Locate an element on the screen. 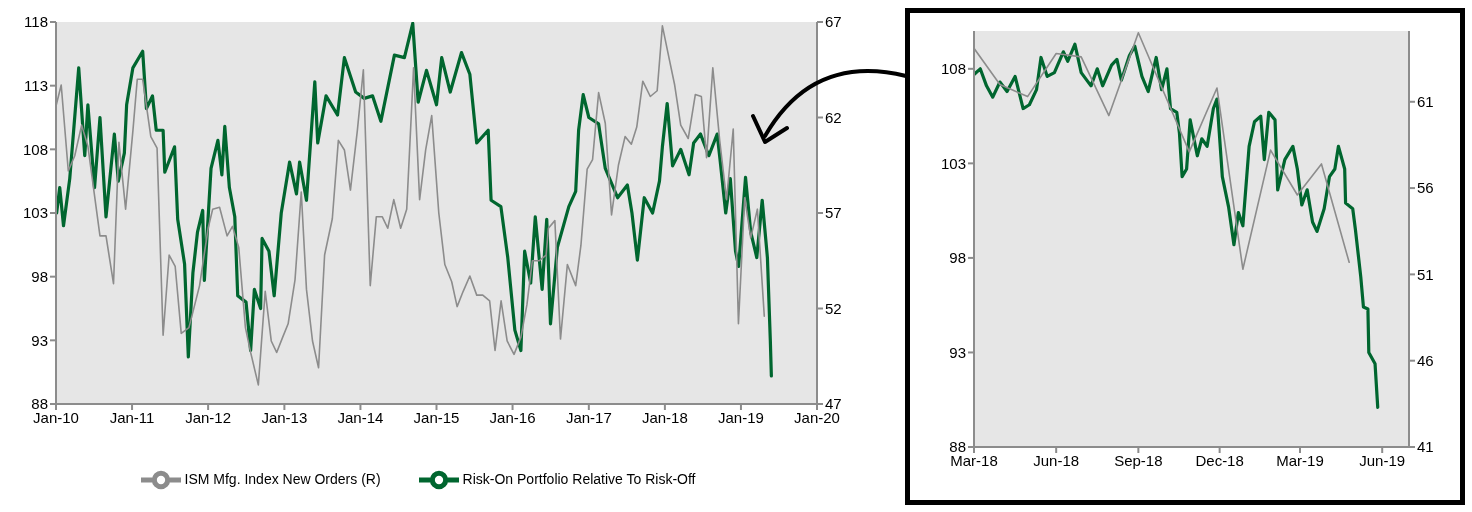 This screenshot has width=1472, height=512. x-tick-label: Jan-13 is located at coordinates (284, 417).